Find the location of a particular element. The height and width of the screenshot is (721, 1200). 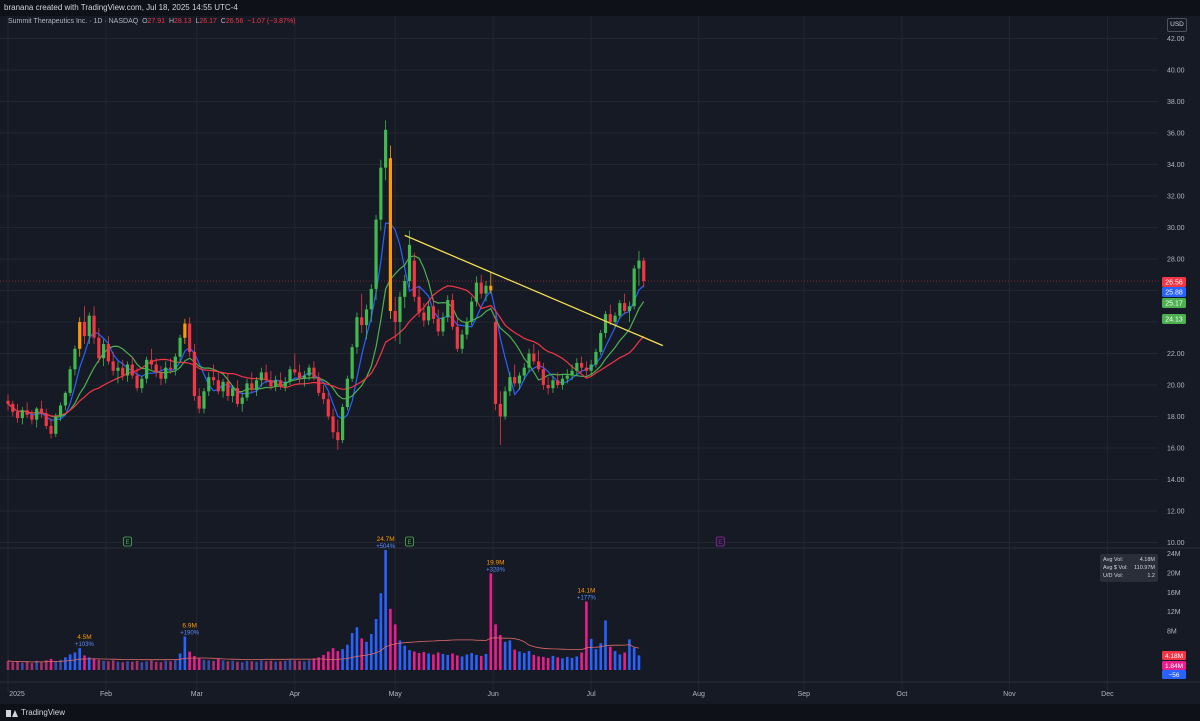

time-axis-label: Jun is located at coordinates (493, 694).